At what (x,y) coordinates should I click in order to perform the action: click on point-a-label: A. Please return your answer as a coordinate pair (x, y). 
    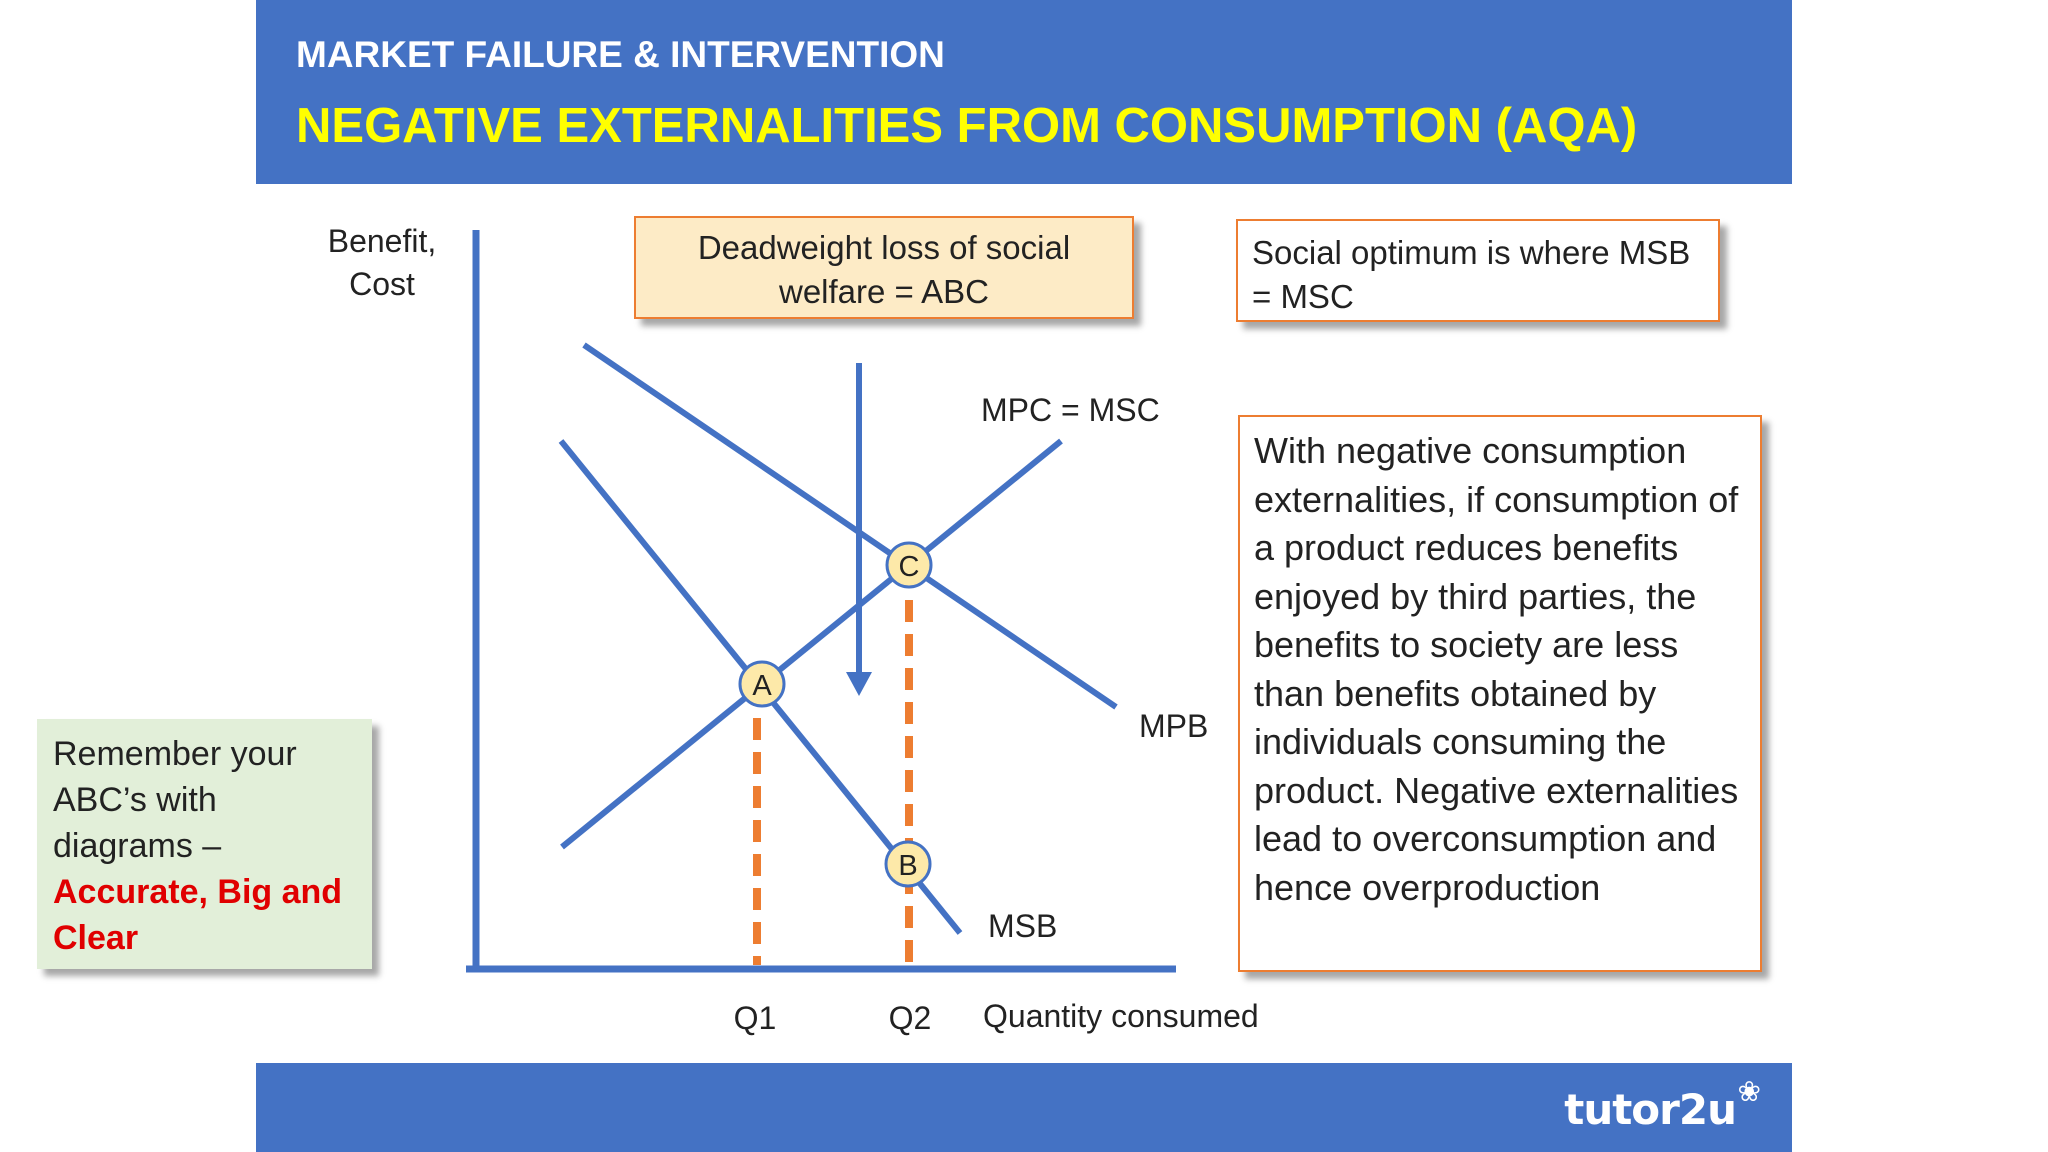
    Looking at the image, I should click on (762, 686).